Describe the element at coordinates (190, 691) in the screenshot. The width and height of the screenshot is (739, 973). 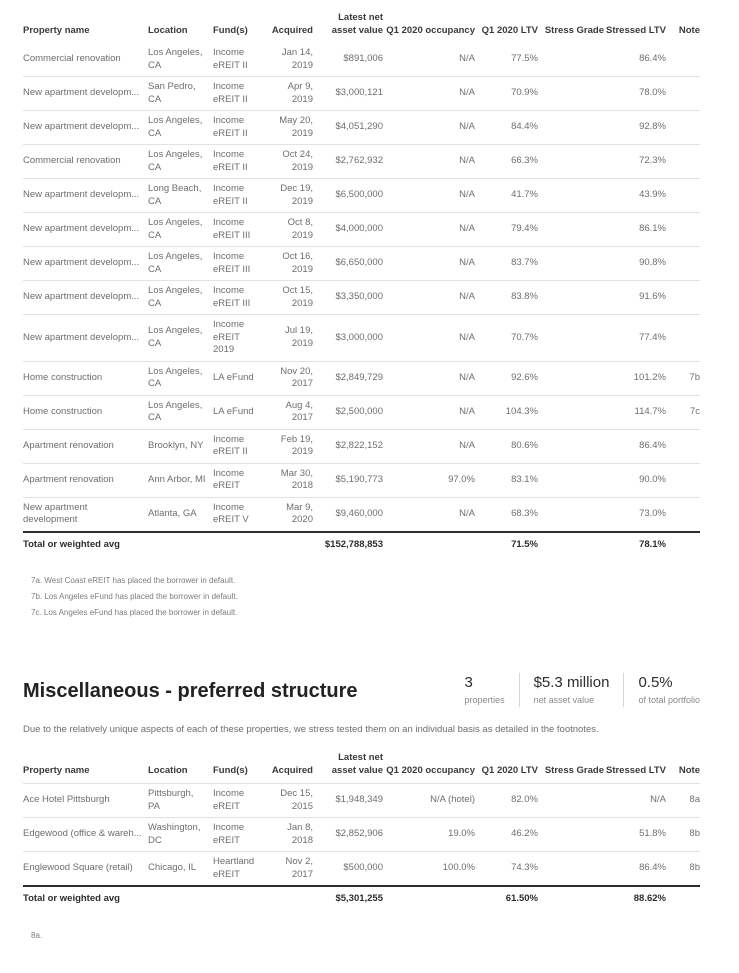
I see `section-title: Miscellaneous - preferred structure` at that location.